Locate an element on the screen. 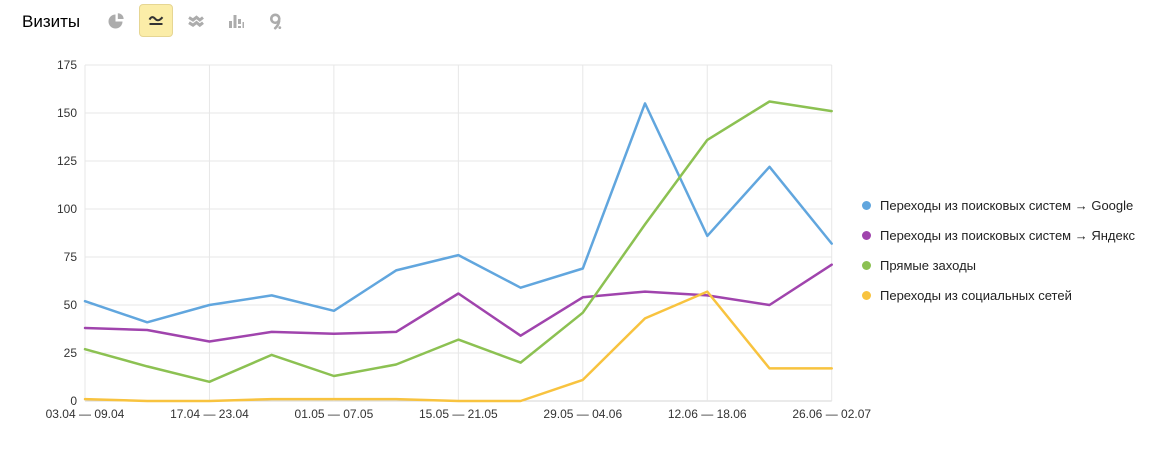  legend-item-1: Переходы из поисковых систем → Яндекс is located at coordinates (998, 235).